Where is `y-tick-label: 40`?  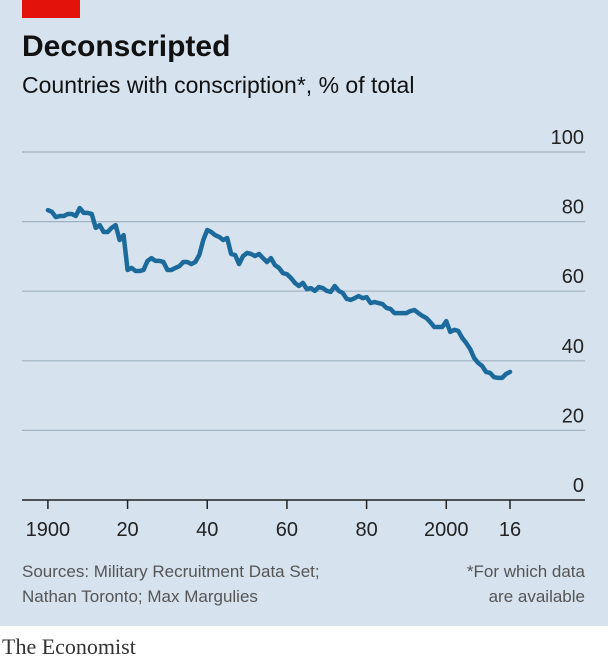
y-tick-label: 40 is located at coordinates (573, 347).